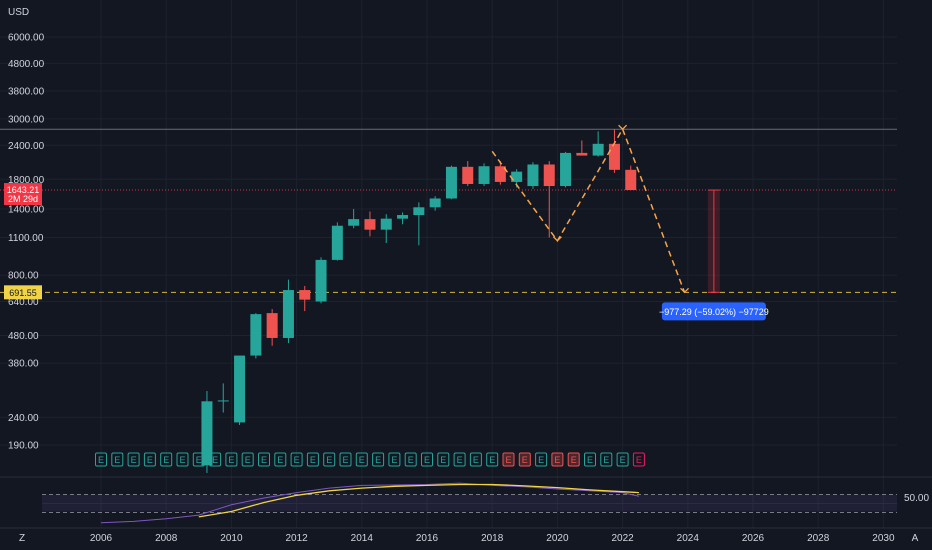 Image resolution: width=932 pixels, height=550 pixels. I want to click on y-tick-label: 1100.00, so click(26, 238).